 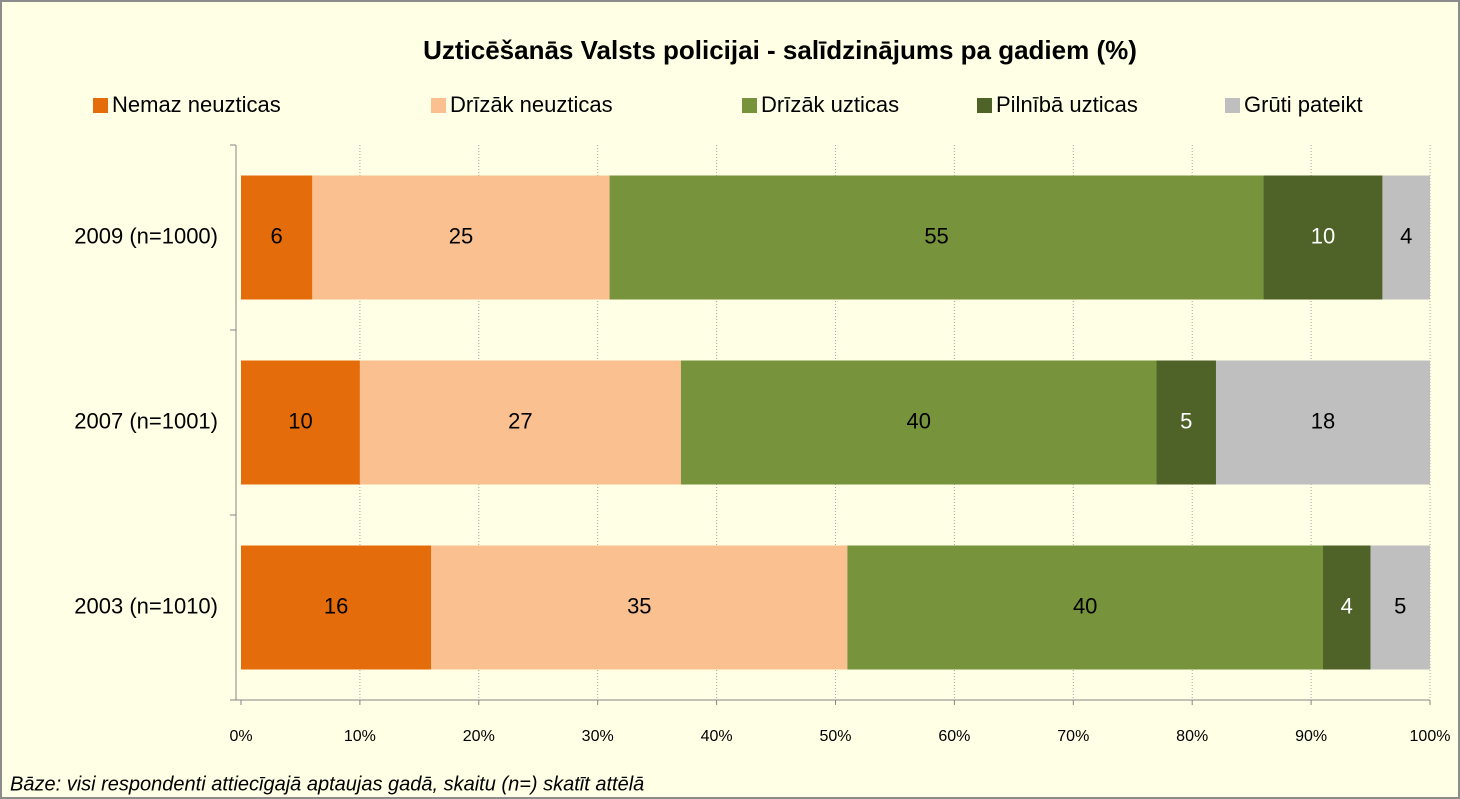 I want to click on x-tick-label: 100%, so click(x=1430, y=736).